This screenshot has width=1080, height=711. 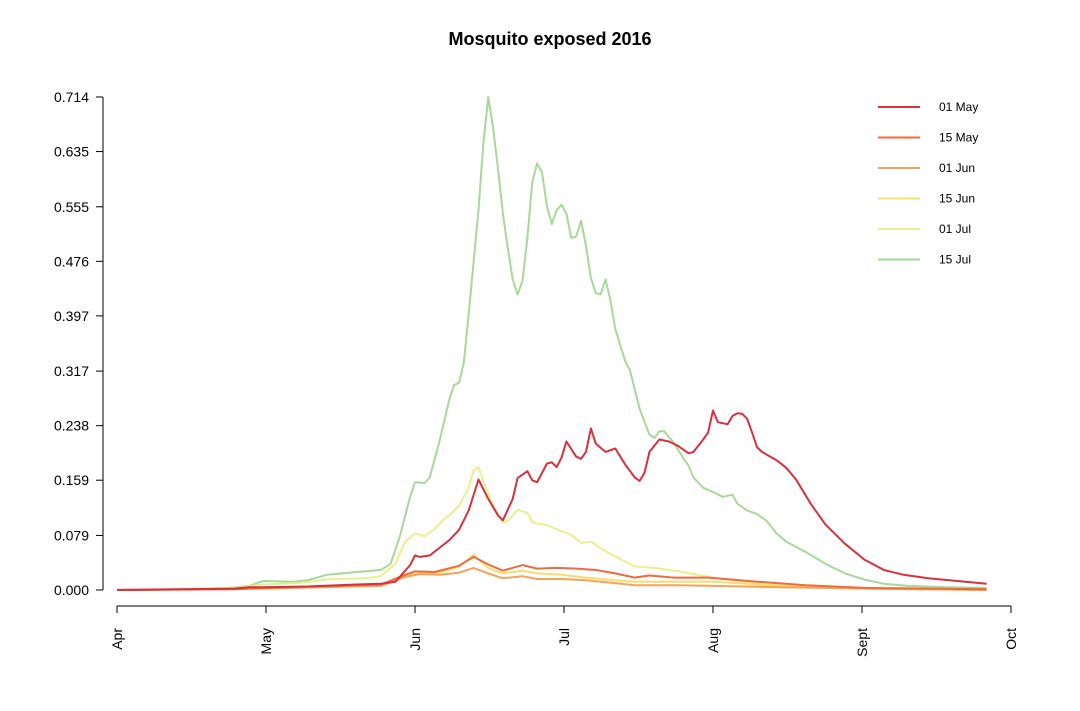 What do you see at coordinates (713, 640) in the screenshot?
I see `x-tick-label: Aug` at bounding box center [713, 640].